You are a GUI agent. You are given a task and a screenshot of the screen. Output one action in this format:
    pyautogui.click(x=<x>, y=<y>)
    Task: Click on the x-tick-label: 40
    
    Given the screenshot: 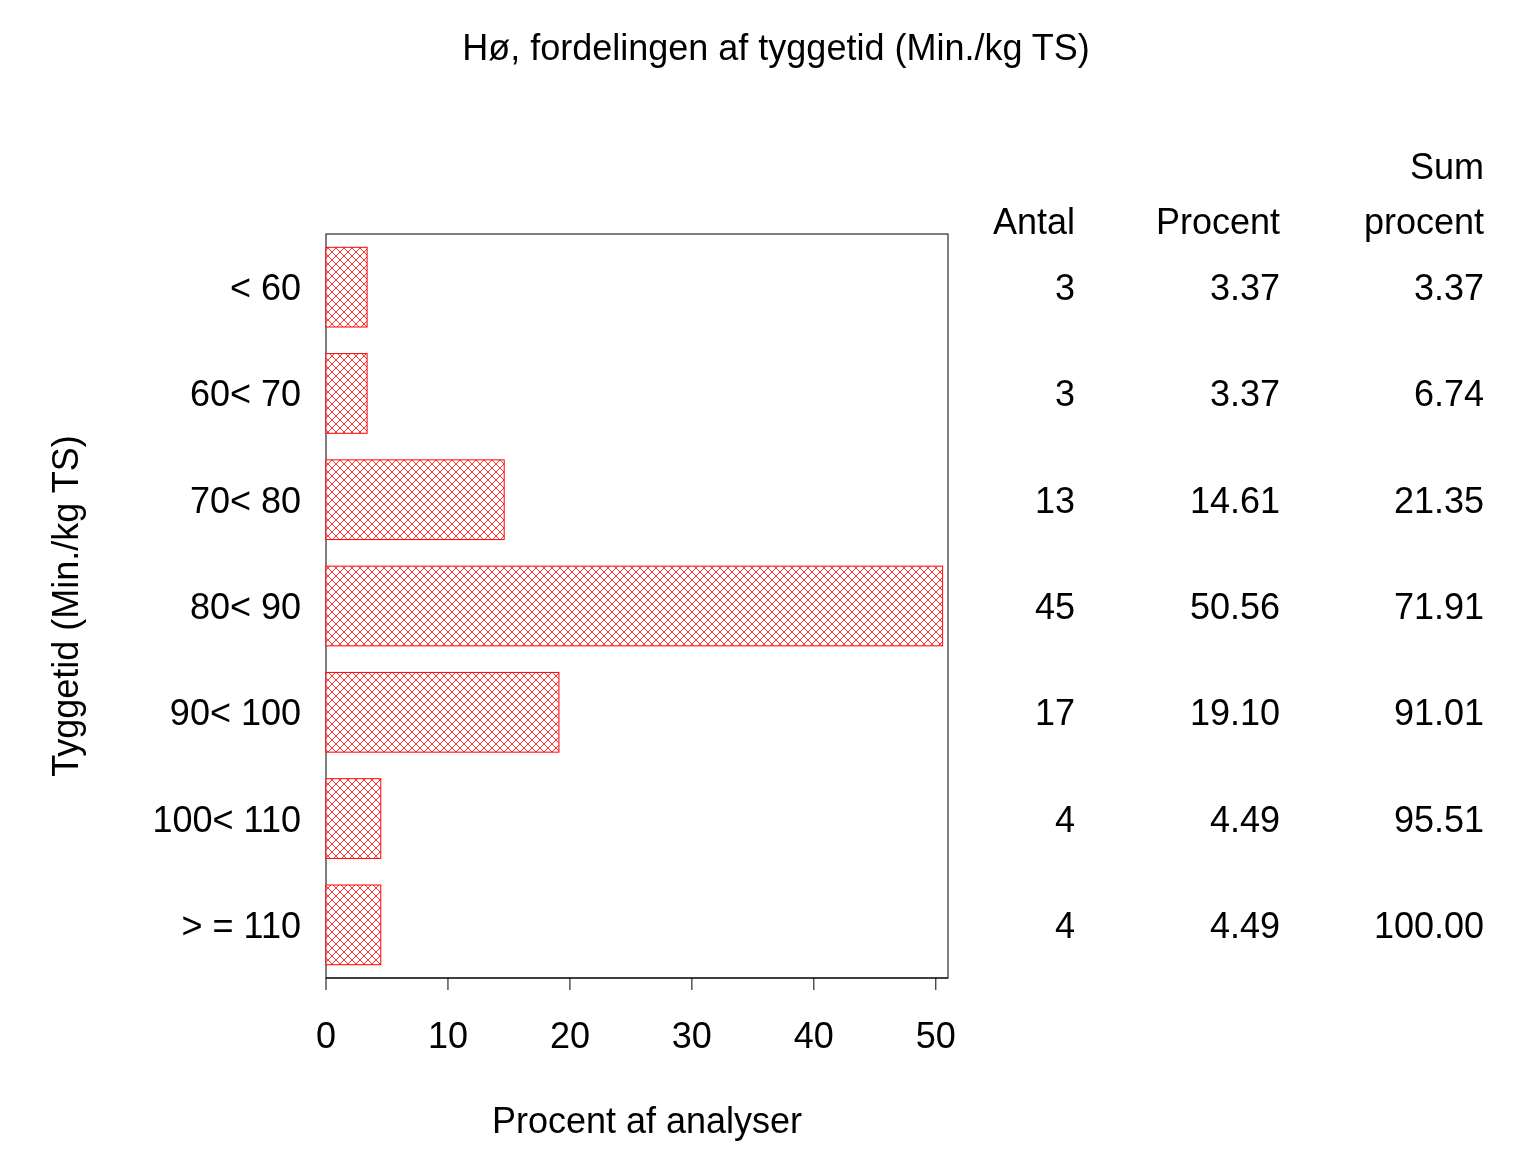 What is the action you would take?
    pyautogui.click(x=813, y=1035)
    